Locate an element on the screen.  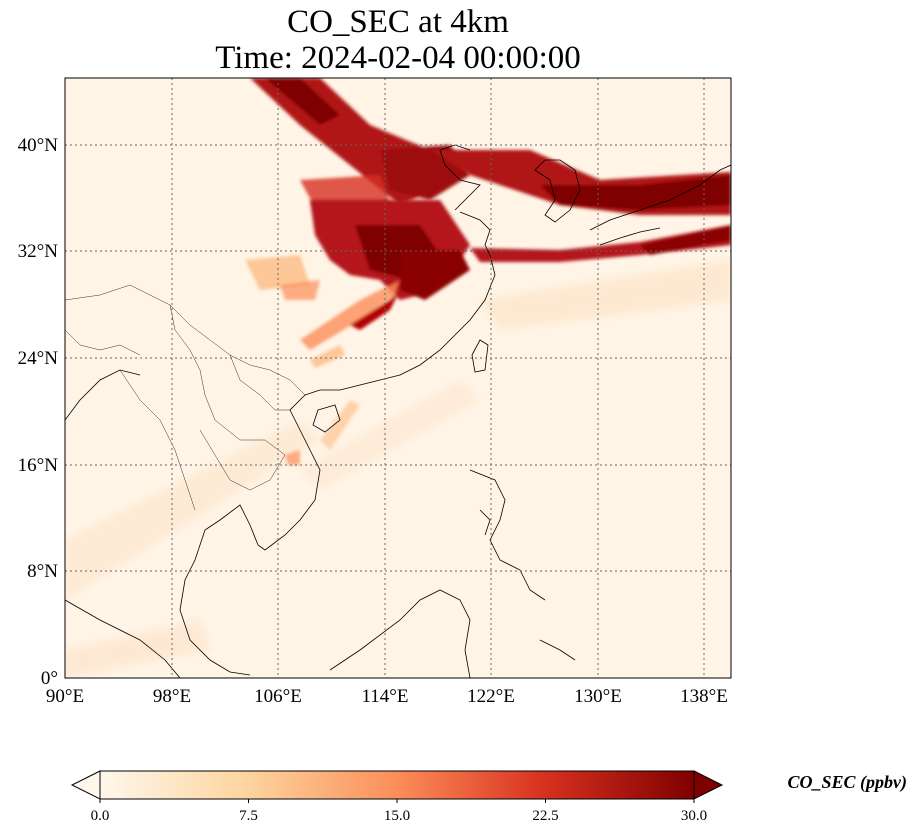
lon-tick: 138°E is located at coordinates (704, 696).